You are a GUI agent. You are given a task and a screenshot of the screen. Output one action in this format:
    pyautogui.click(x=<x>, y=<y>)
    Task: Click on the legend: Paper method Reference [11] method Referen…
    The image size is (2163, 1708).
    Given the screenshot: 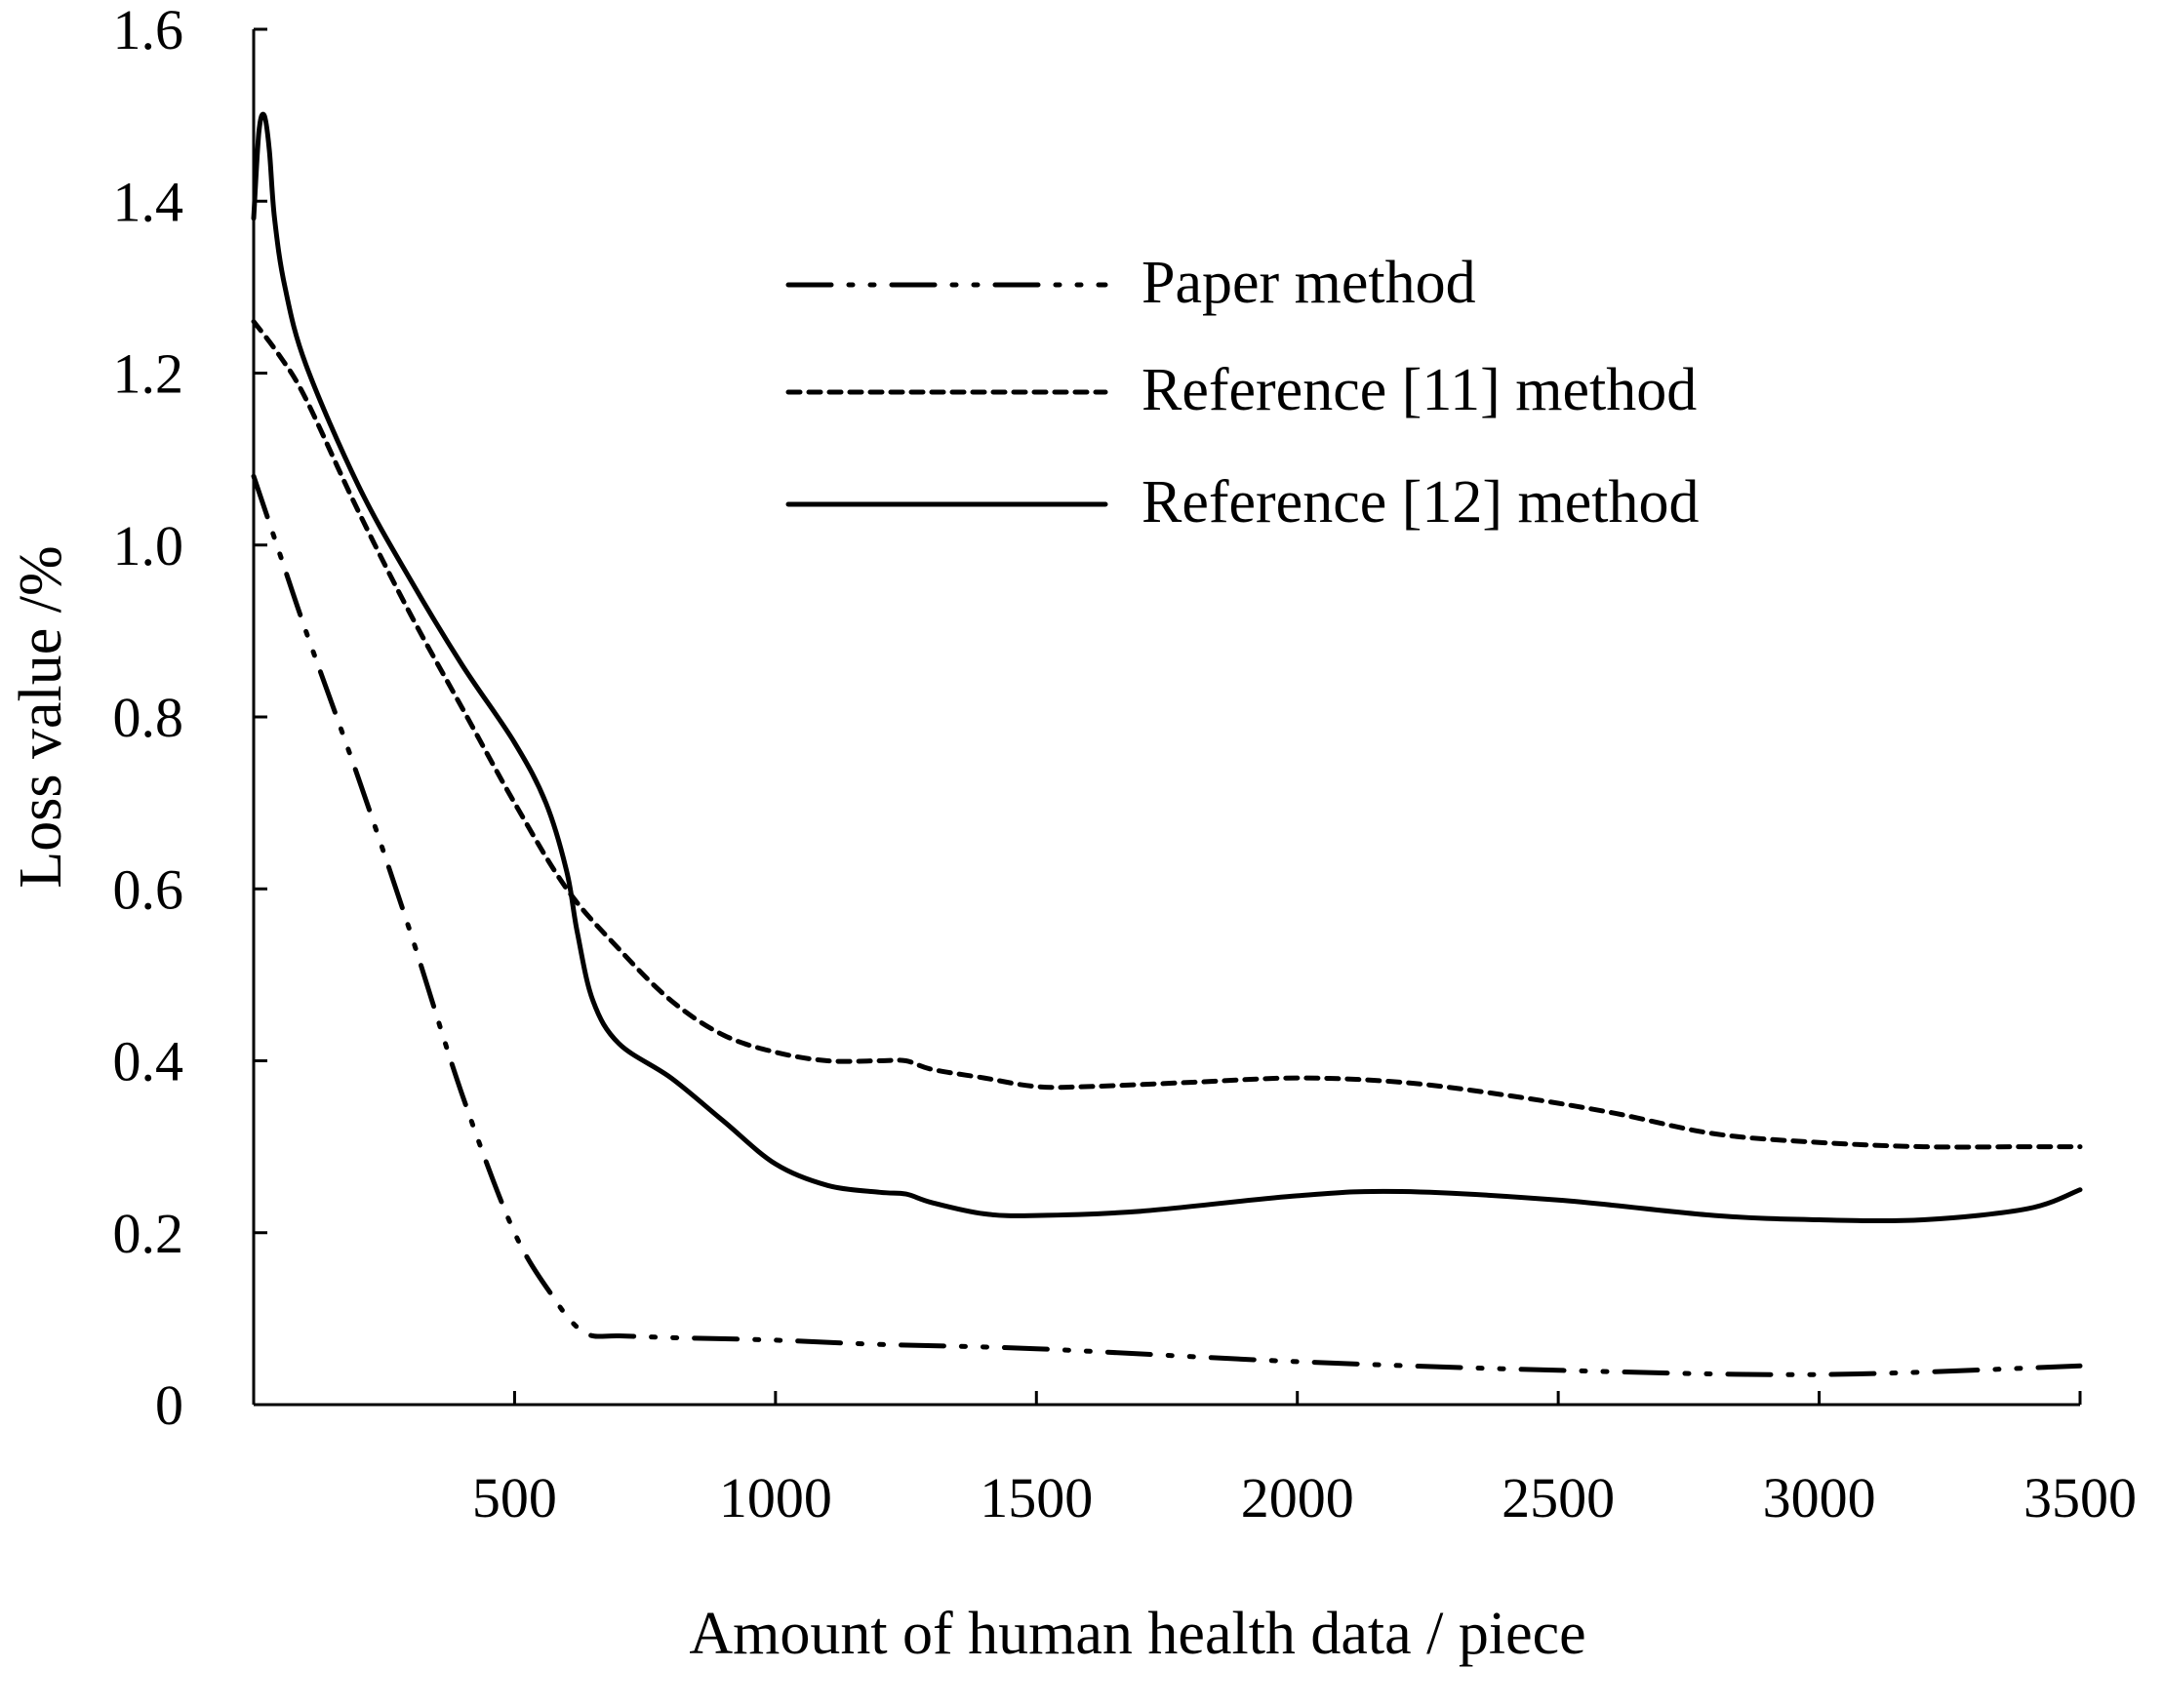 What is the action you would take?
    pyautogui.click(x=1243, y=393)
    